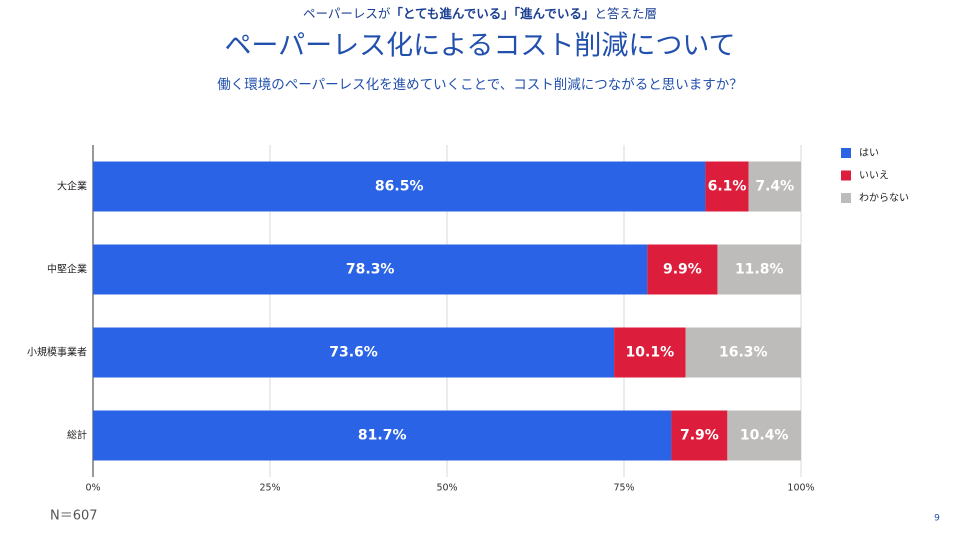 Image resolution: width=960 pixels, height=540 pixels. I want to click on data-label: 16.3%, so click(743, 353).